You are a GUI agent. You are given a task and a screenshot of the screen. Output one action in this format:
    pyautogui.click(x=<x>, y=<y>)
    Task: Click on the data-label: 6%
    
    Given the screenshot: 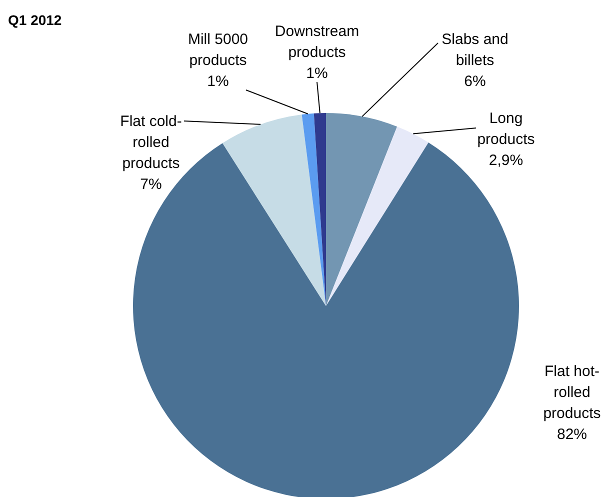 What is the action you would take?
    pyautogui.click(x=475, y=81)
    